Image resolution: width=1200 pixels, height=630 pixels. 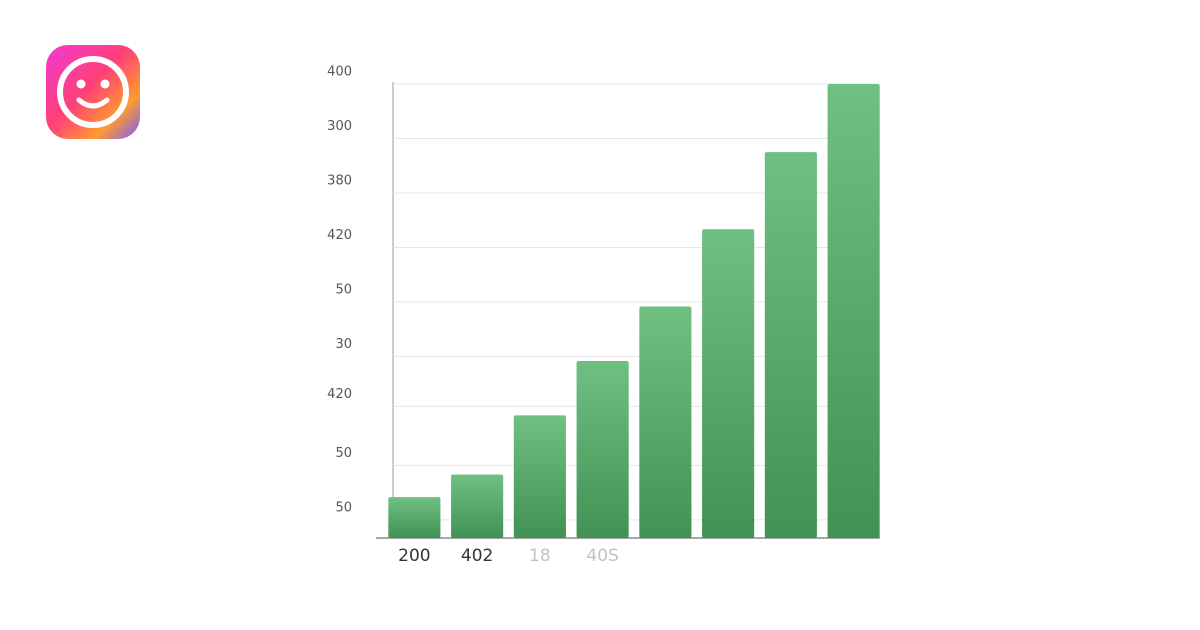 I want to click on y-tick-label: 400, so click(x=339, y=72).